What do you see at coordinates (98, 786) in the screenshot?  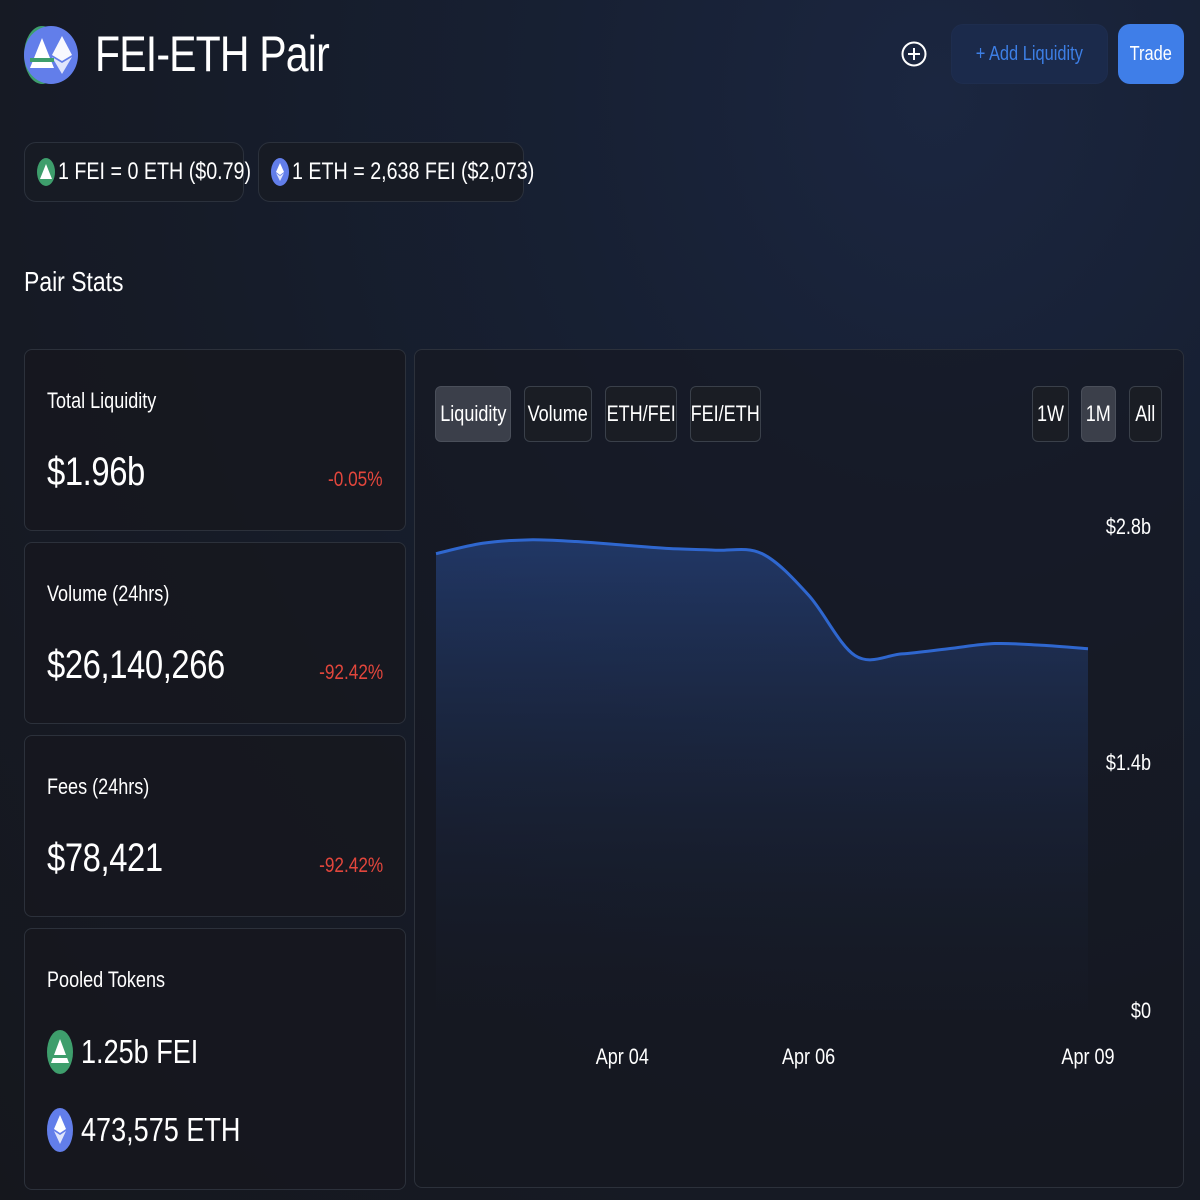 I see `stat-label: Fees (24hrs)` at bounding box center [98, 786].